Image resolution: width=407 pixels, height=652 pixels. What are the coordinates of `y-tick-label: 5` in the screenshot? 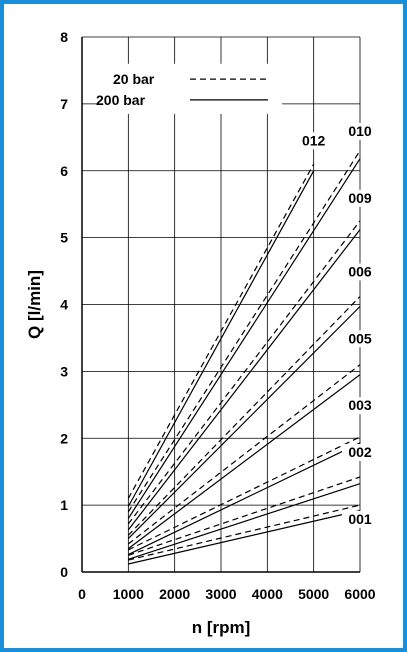 It's located at (64, 238).